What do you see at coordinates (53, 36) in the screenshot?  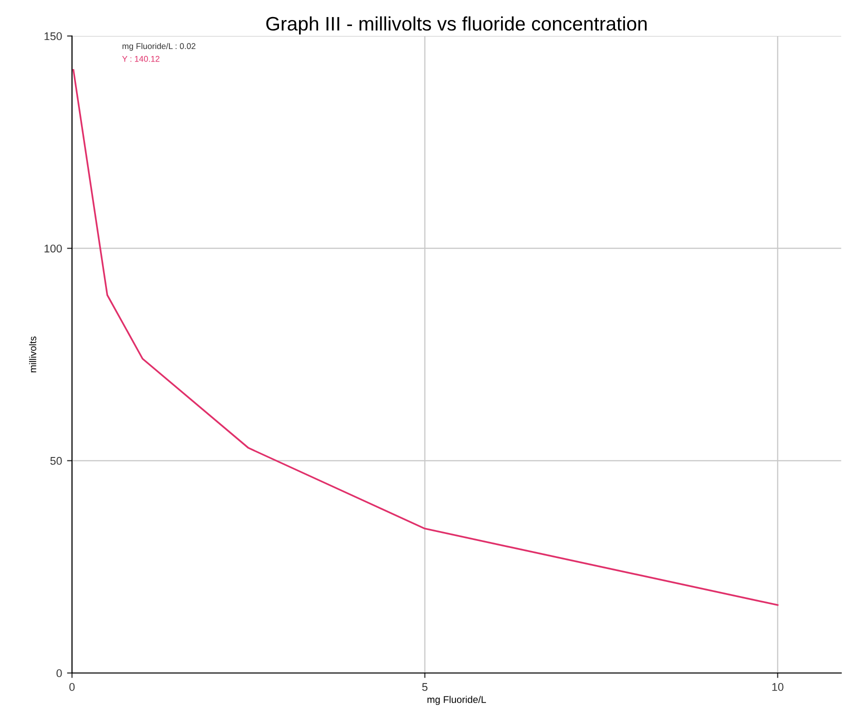 I see `y-tick-label: 150` at bounding box center [53, 36].